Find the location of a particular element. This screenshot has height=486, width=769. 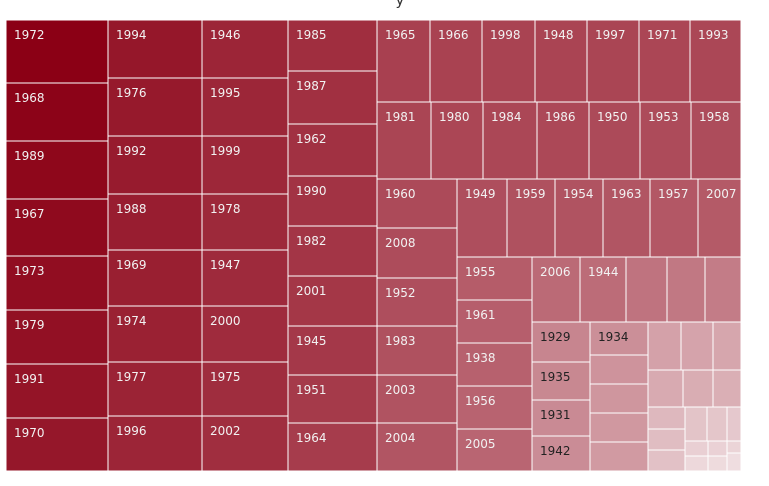

treemap-label-1952: 1952 is located at coordinates (400, 293).